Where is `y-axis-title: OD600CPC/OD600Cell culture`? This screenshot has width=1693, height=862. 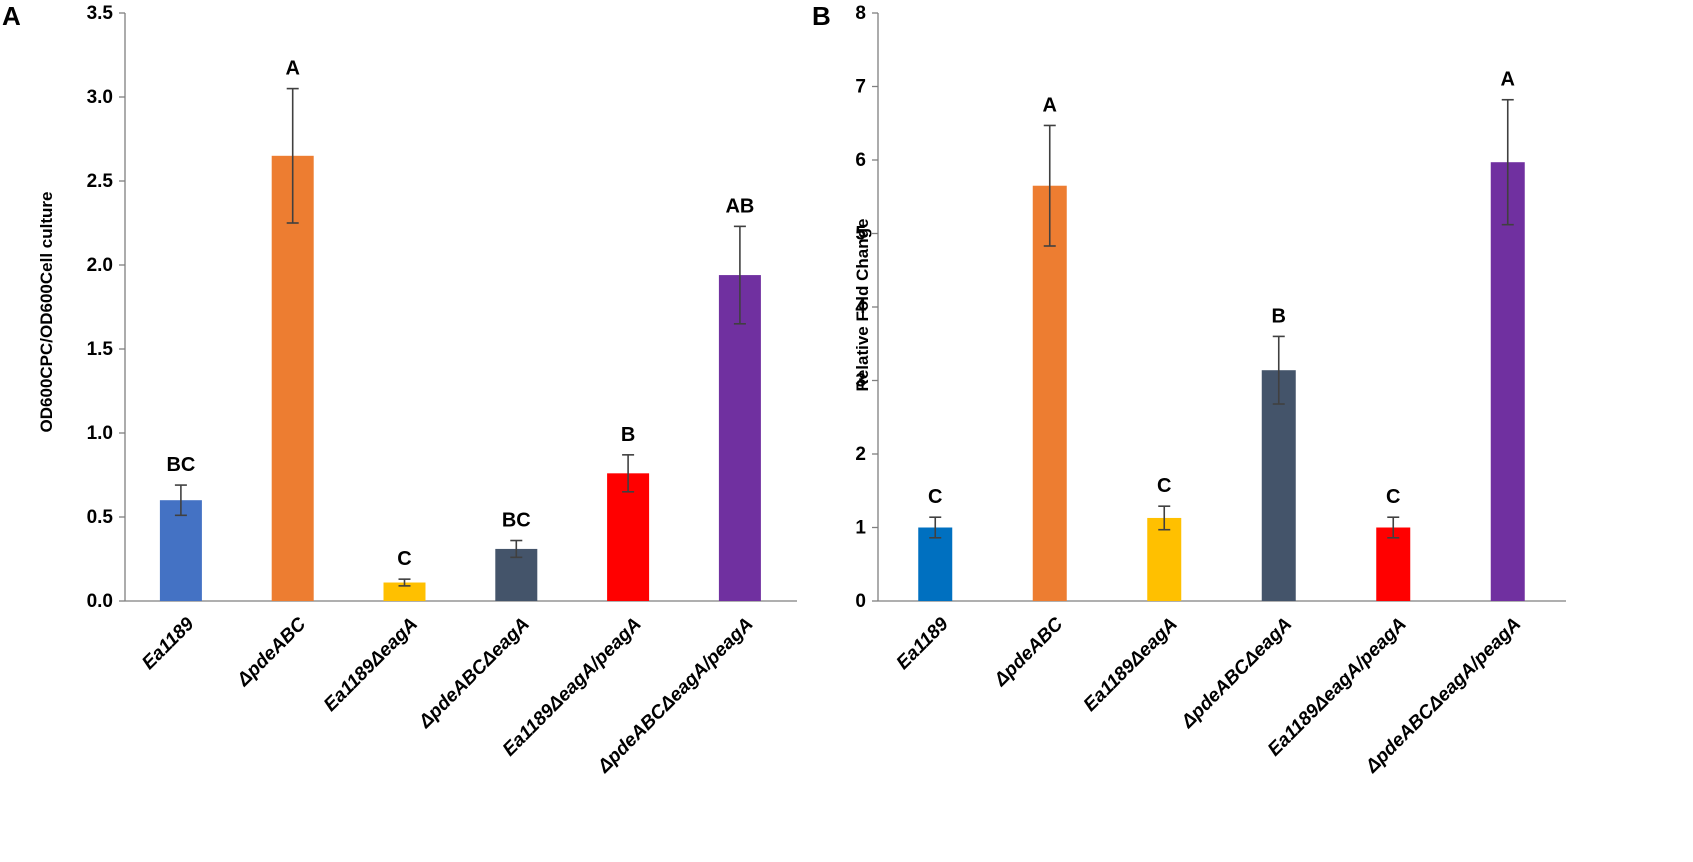
y-axis-title: OD600CPC/OD600Cell culture is located at coordinates (46, 312).